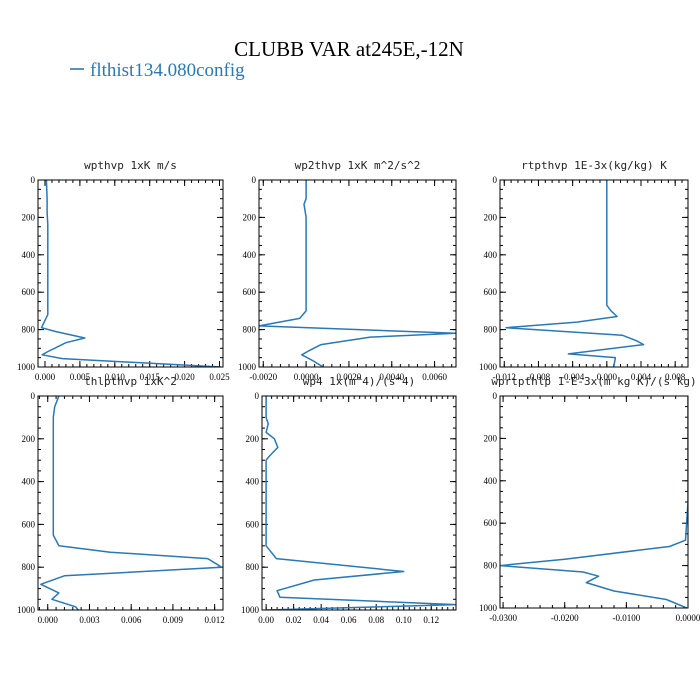 The width and height of the screenshot is (700, 700). I want to click on x-tick-label: 0.00, so click(266, 620).